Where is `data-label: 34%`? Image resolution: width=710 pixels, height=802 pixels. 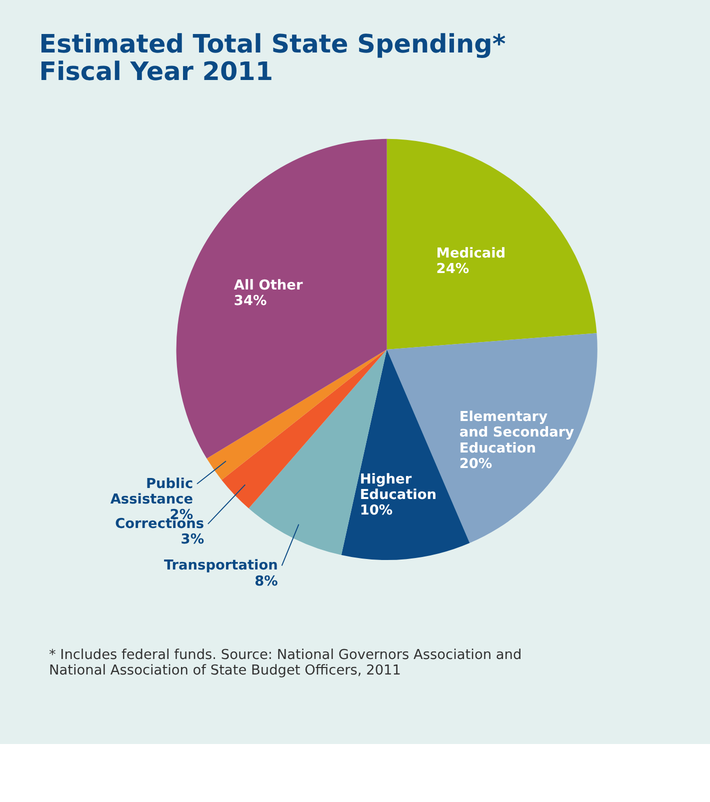
data-label: 34% is located at coordinates (250, 300).